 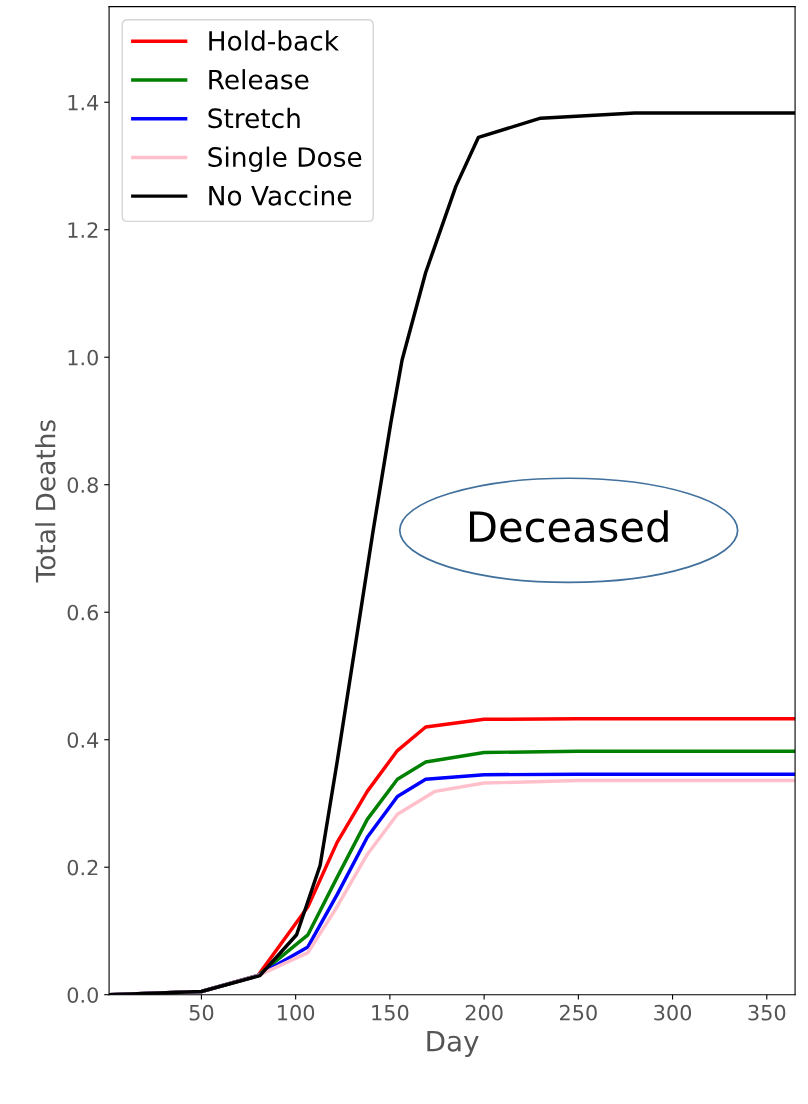 What do you see at coordinates (274, 40) in the screenshot?
I see `legend-label: Hold-back` at bounding box center [274, 40].